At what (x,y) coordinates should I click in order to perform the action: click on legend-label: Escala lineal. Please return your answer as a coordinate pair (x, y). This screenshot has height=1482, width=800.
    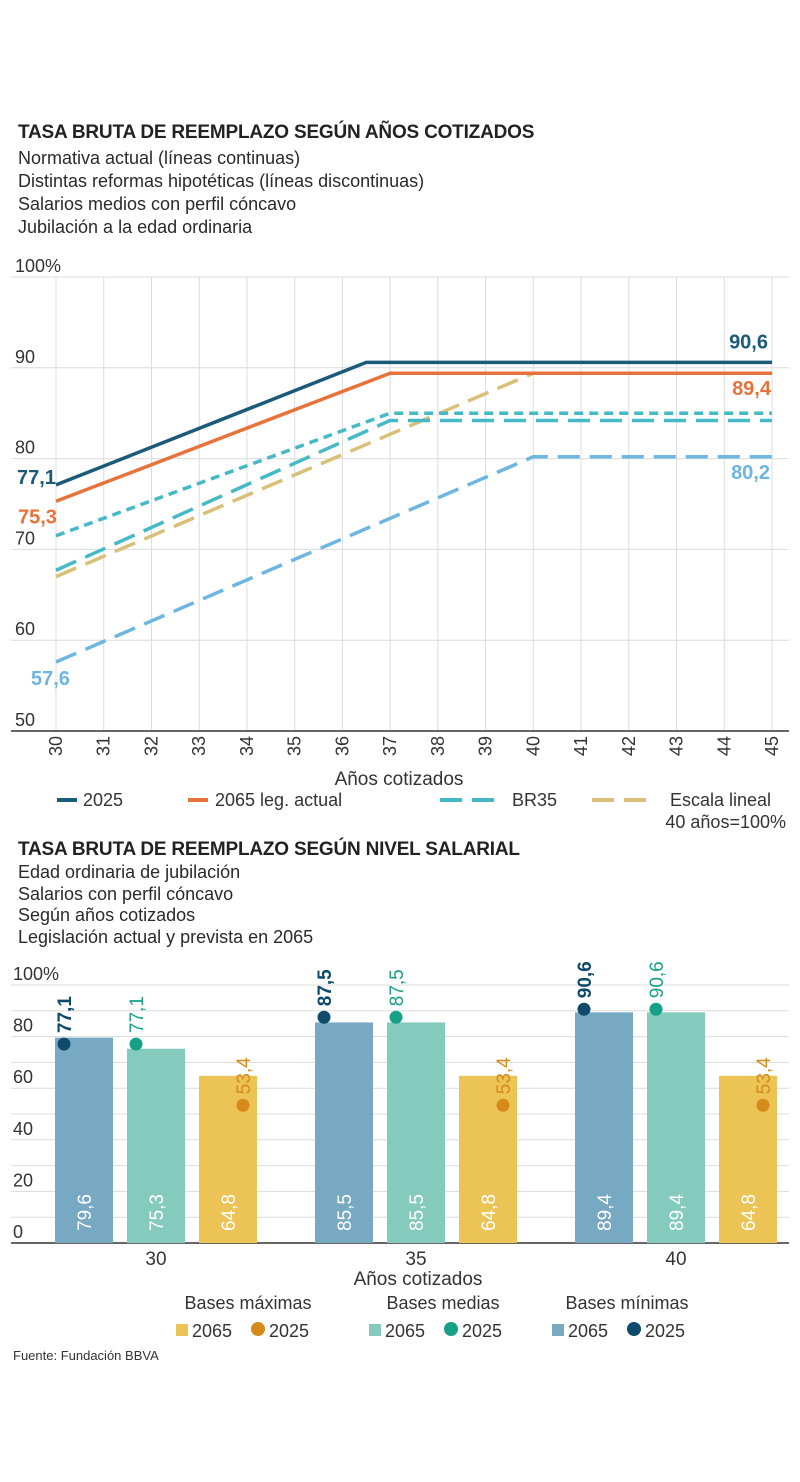
    Looking at the image, I should click on (720, 800).